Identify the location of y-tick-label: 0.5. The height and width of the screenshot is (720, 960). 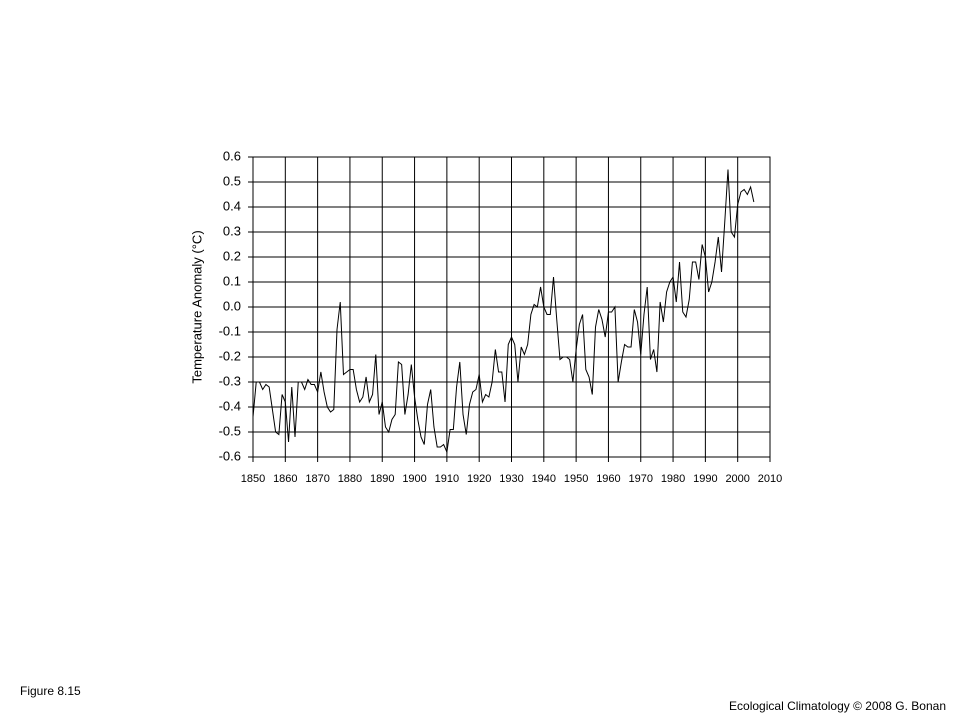
(232, 180).